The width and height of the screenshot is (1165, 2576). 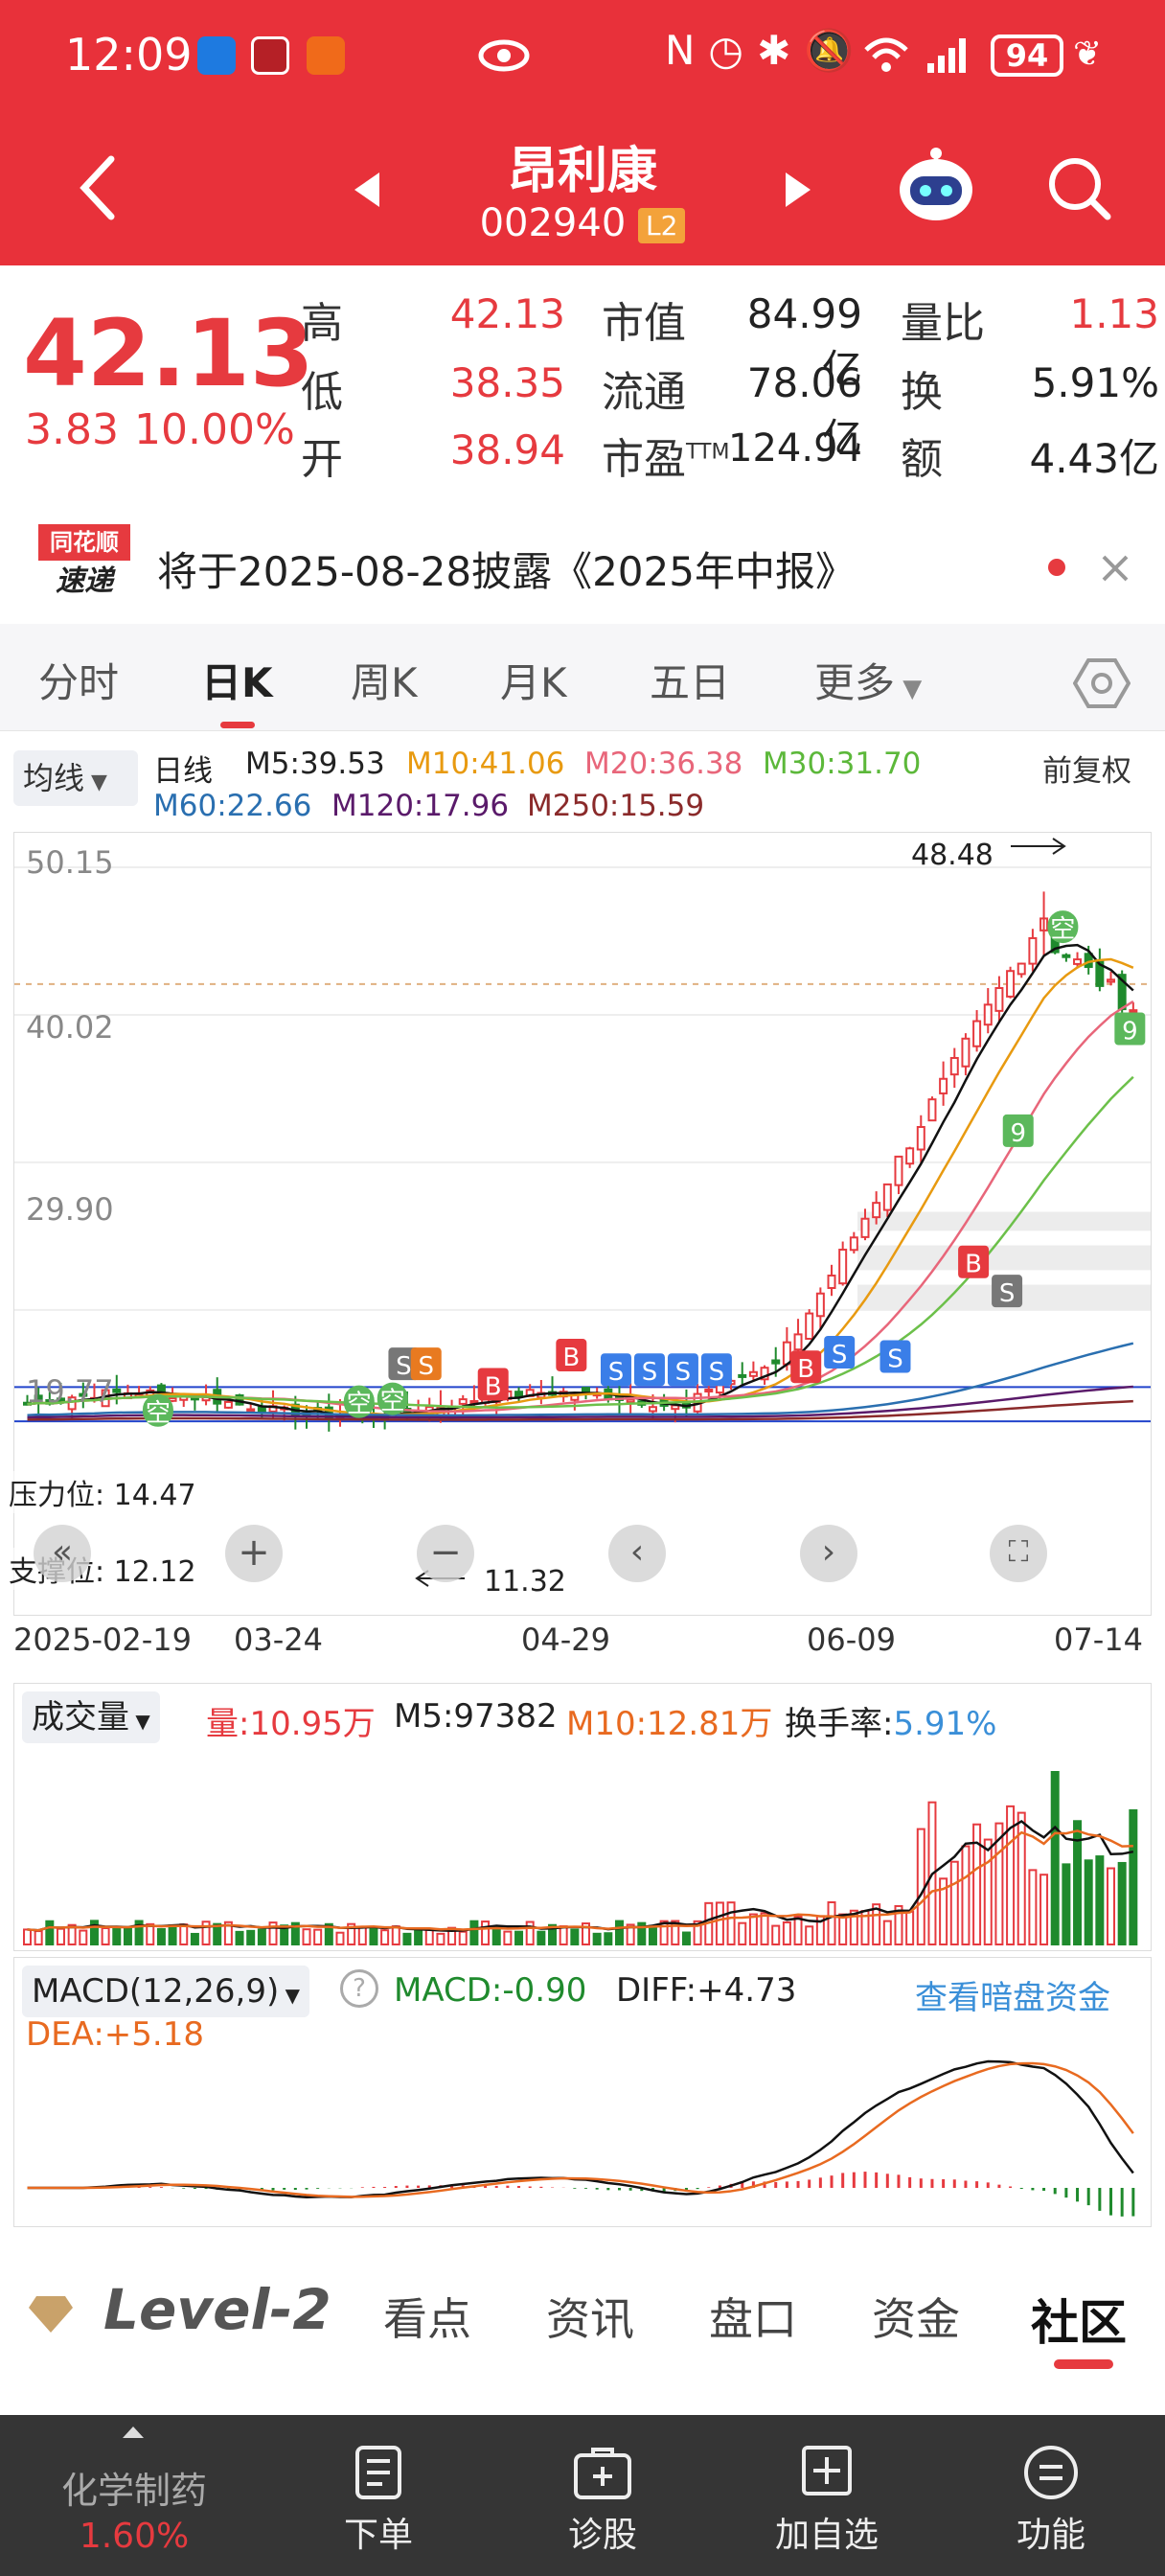 I want to click on y-tick-1: 50.15, so click(x=70, y=862).